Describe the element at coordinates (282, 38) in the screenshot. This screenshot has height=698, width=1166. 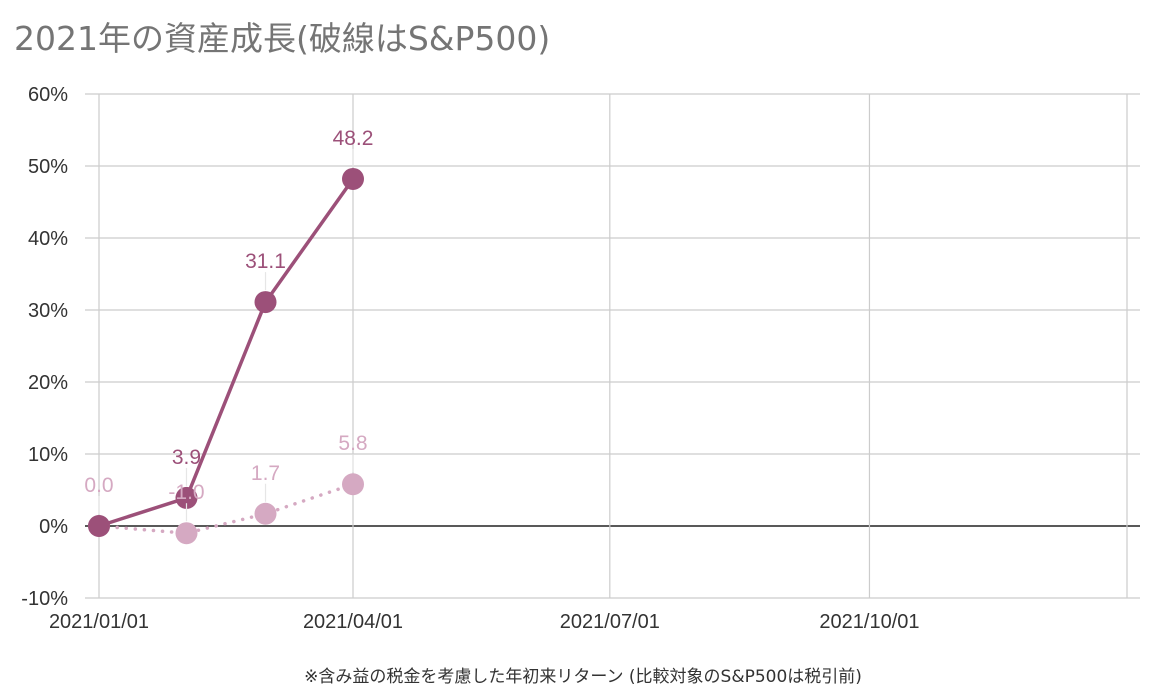
I see `chart-title: 2021年の資産成長(破線はS&P500)` at that location.